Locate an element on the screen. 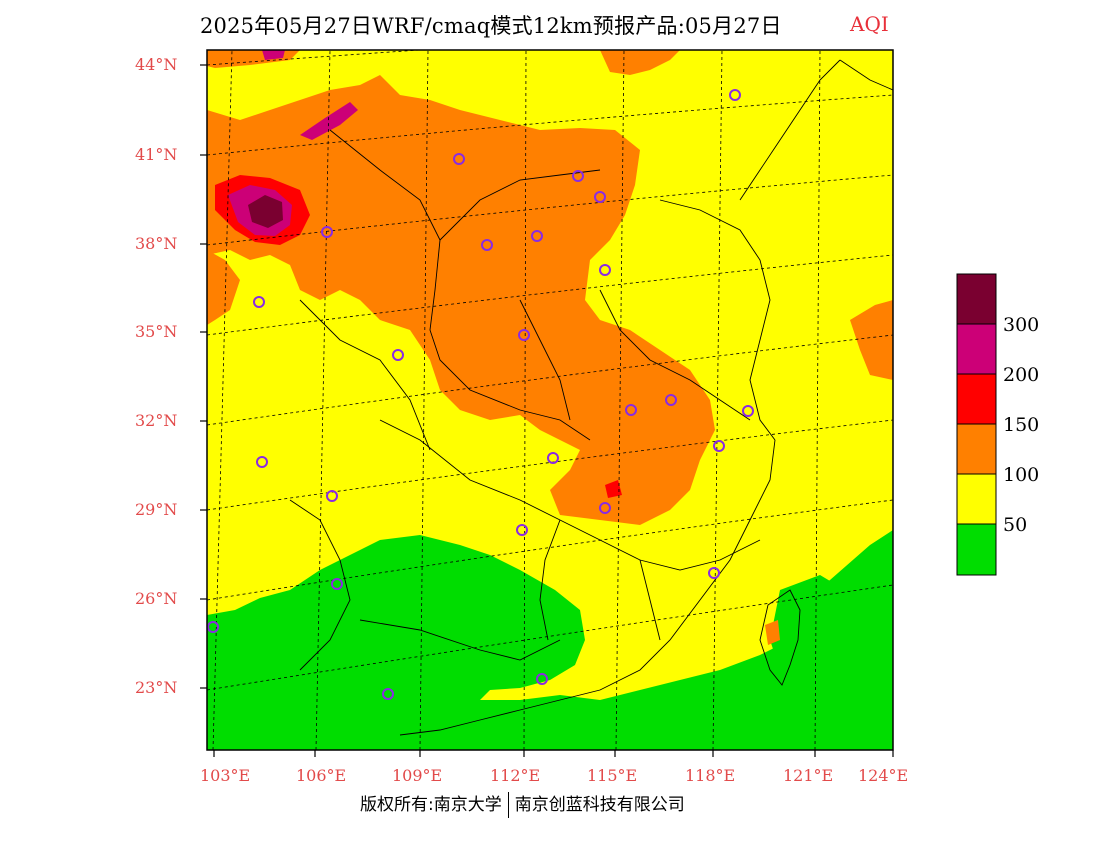 The image size is (1100, 850). indicator-label: AQI is located at coordinates (869, 24).